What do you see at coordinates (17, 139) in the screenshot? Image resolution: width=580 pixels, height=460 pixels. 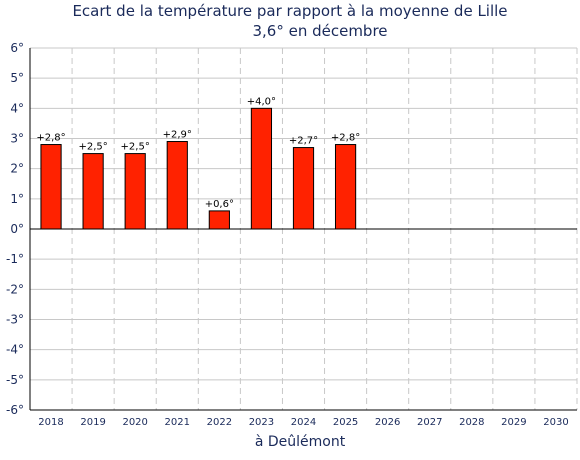 I see `y-tick-label: 3°` at bounding box center [17, 139].